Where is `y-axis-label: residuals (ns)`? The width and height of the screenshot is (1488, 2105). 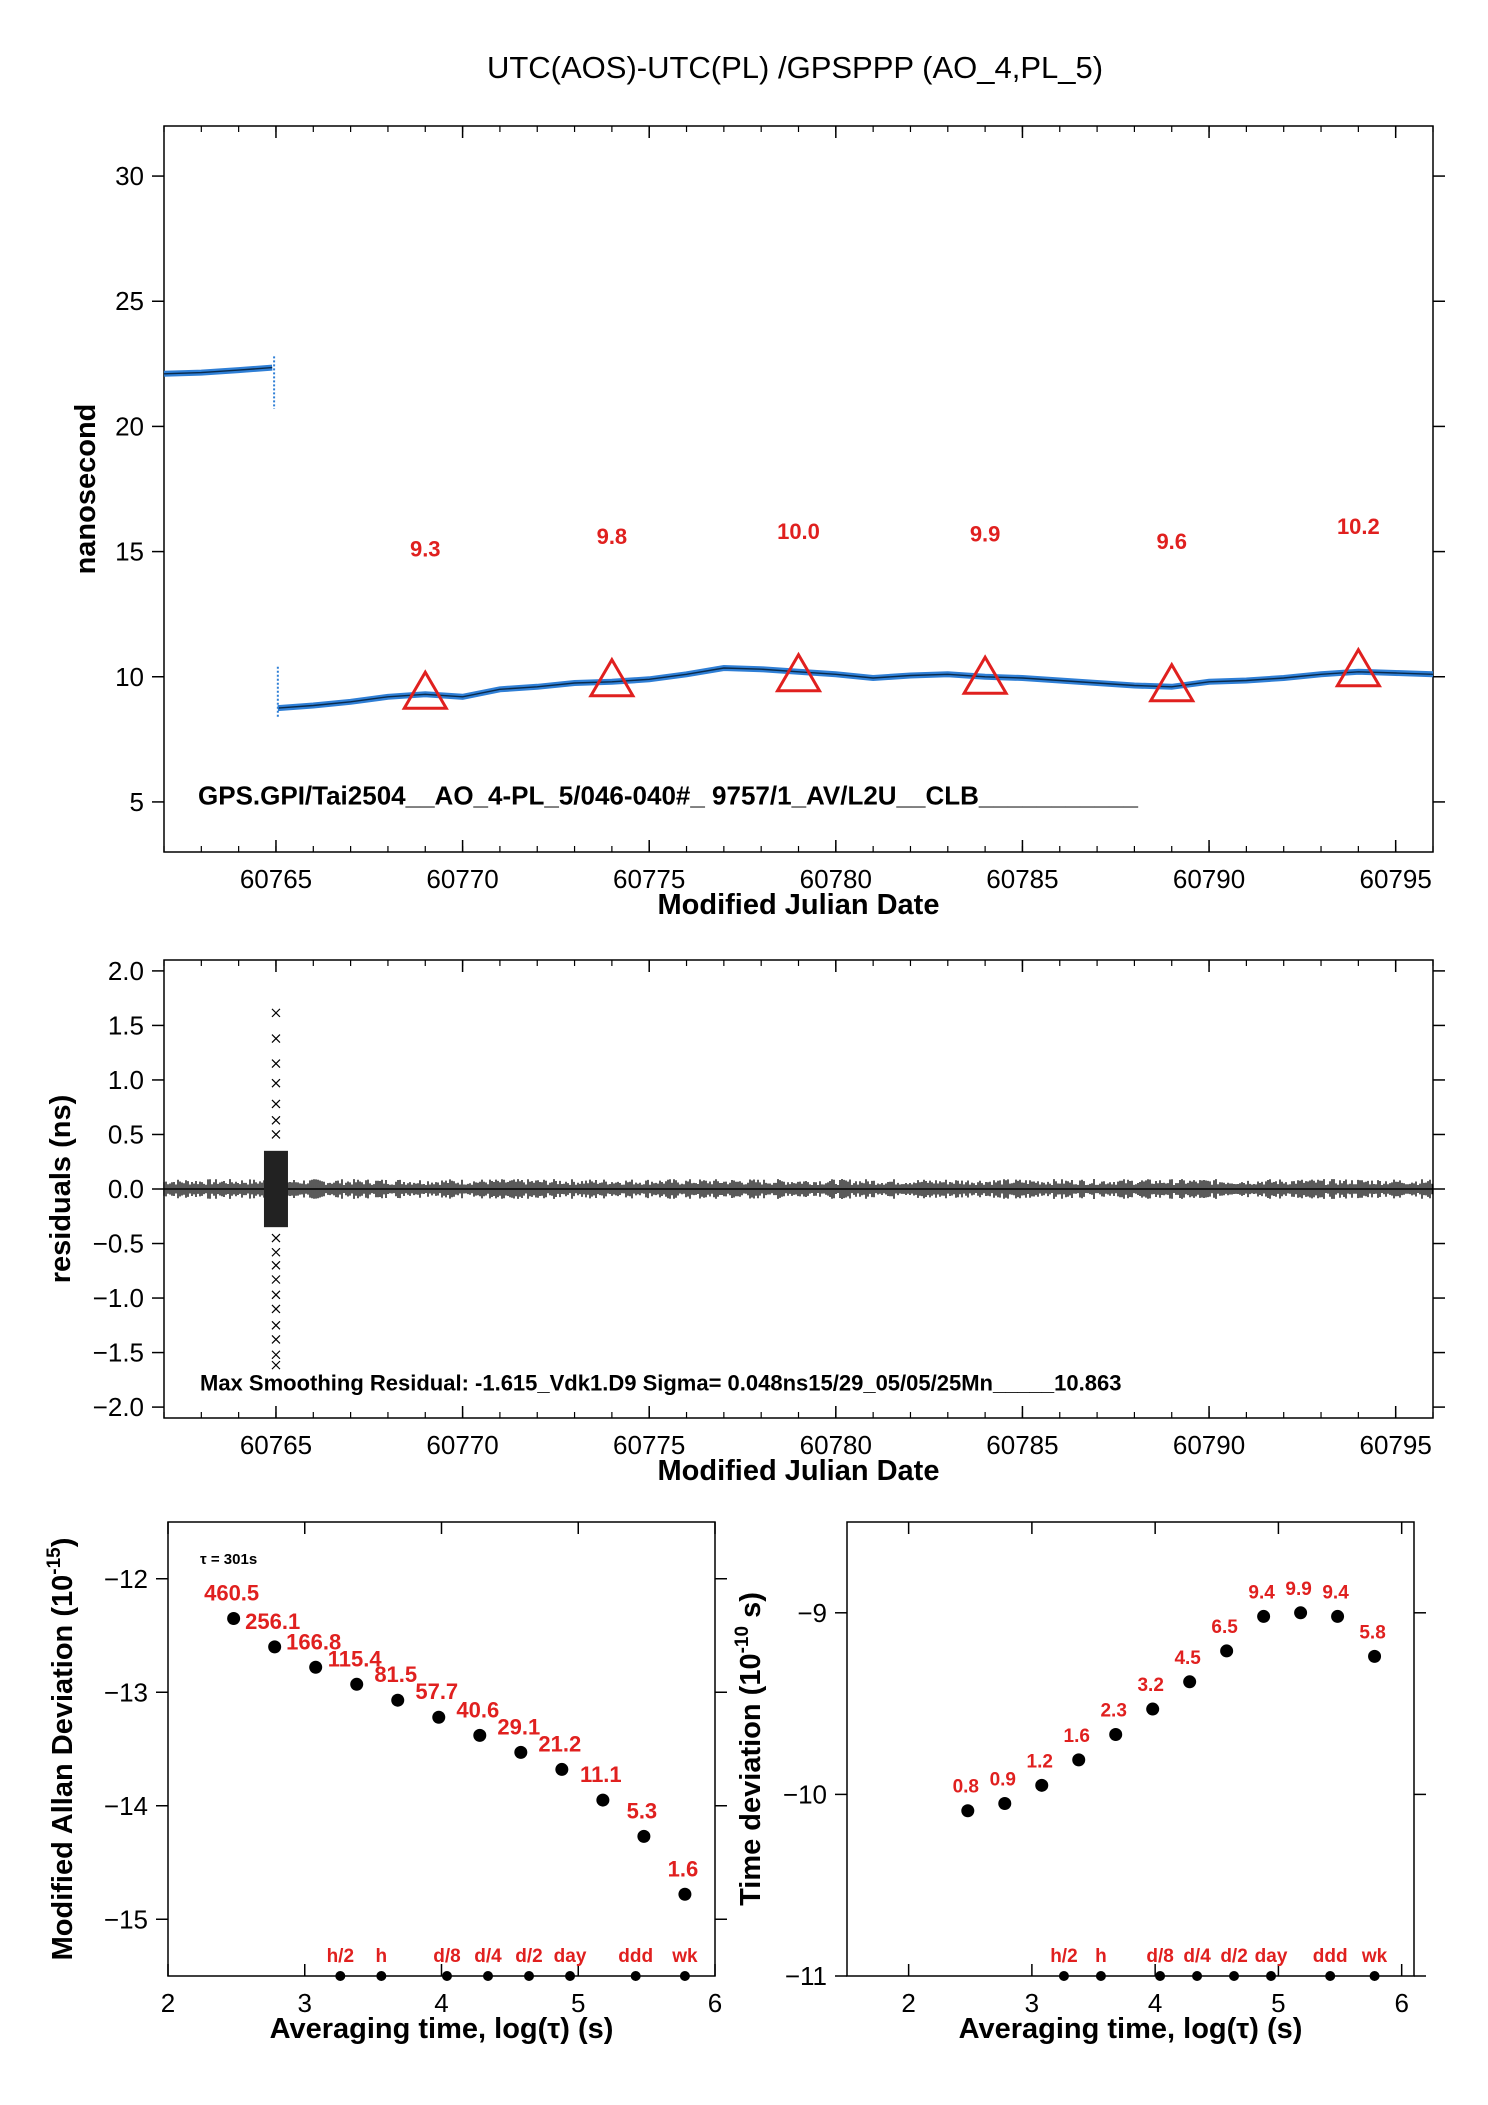
y-axis-label: residuals (ns) is located at coordinates (61, 1189).